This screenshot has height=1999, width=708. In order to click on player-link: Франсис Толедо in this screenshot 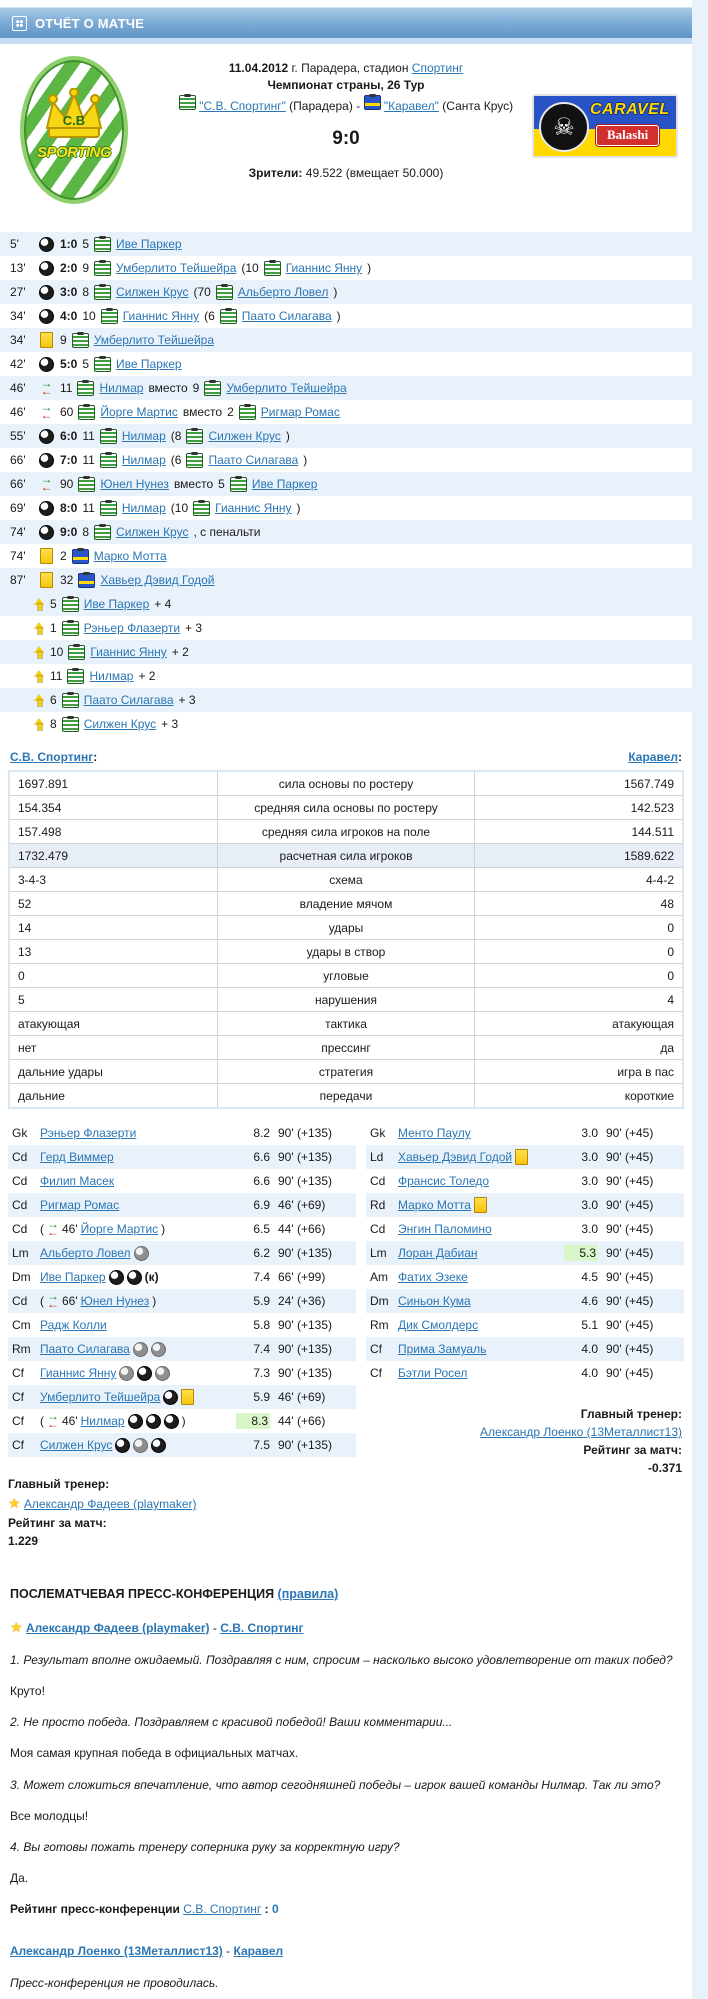, I will do `click(444, 1181)`.